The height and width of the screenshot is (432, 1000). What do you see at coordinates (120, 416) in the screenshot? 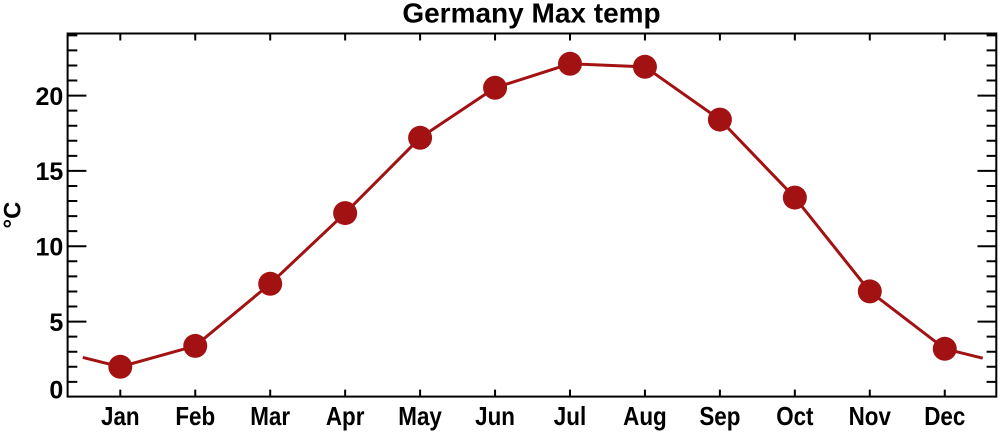
I see `svg-text: Jan` at bounding box center [120, 416].